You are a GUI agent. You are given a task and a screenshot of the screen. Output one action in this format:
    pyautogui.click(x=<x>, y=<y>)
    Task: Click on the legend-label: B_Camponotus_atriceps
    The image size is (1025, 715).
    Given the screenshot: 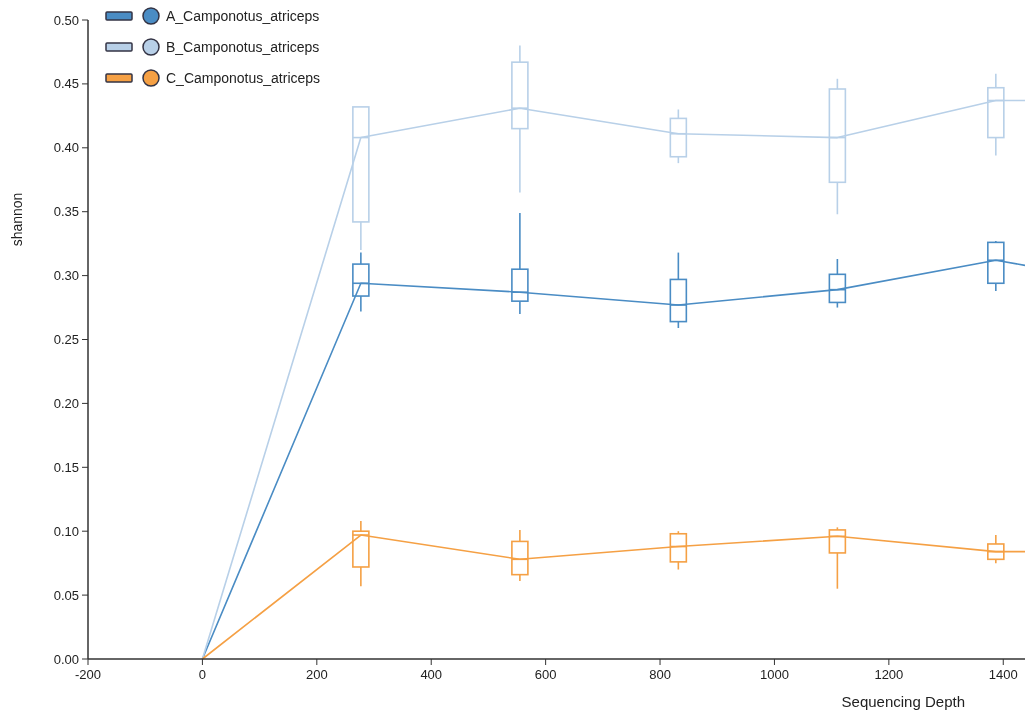 What is the action you would take?
    pyautogui.click(x=243, y=46)
    